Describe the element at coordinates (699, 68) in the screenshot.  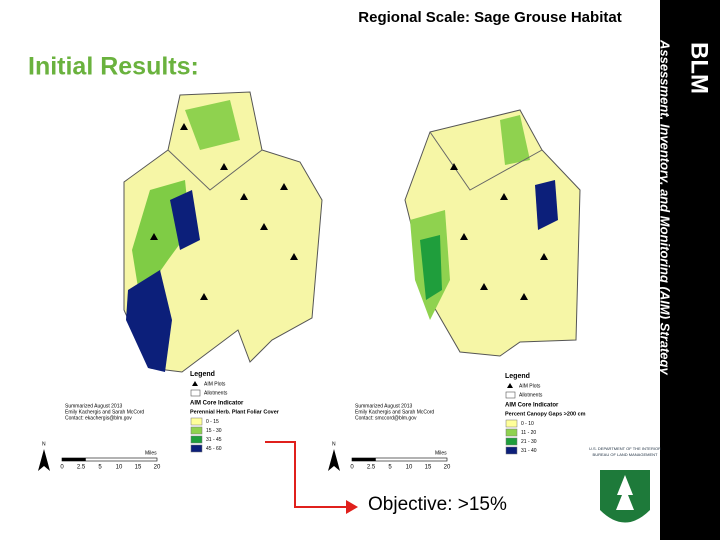
I see `sidebar-acronym: BLM` at that location.